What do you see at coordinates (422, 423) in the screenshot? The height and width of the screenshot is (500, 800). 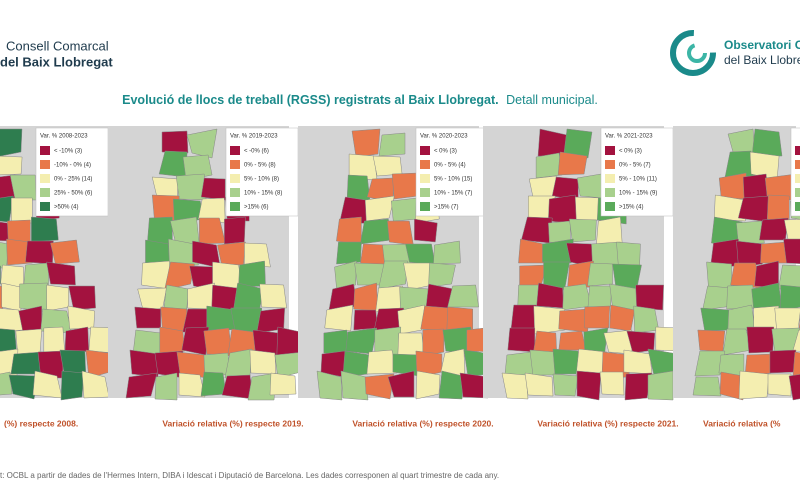 I see `map-caption: Variació relativa (%) respecte 2020.` at bounding box center [422, 423].